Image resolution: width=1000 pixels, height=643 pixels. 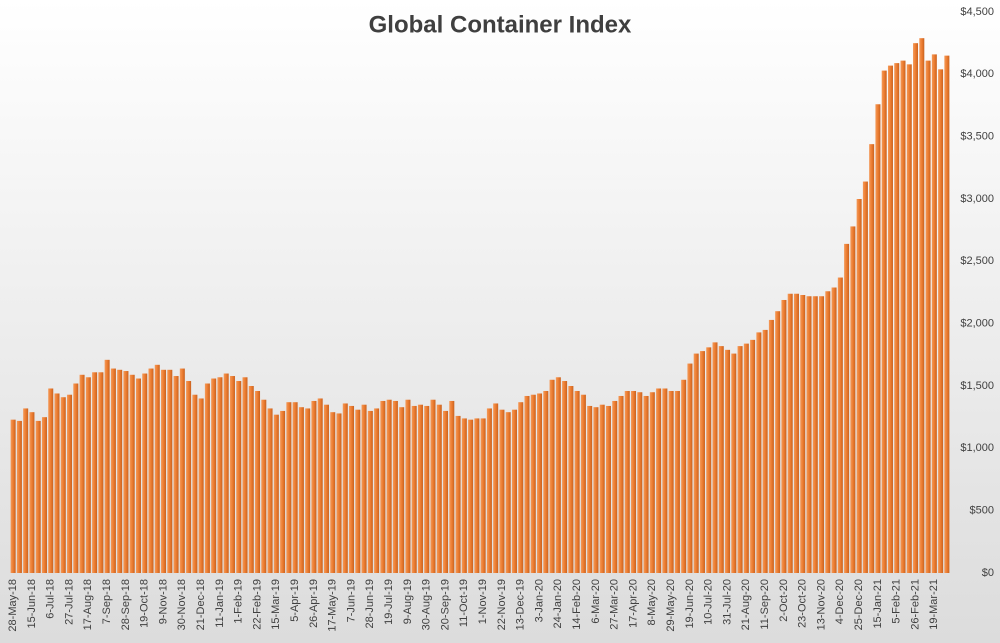 I want to click on x-tick-label: 2-Oct-20, so click(x=784, y=600).